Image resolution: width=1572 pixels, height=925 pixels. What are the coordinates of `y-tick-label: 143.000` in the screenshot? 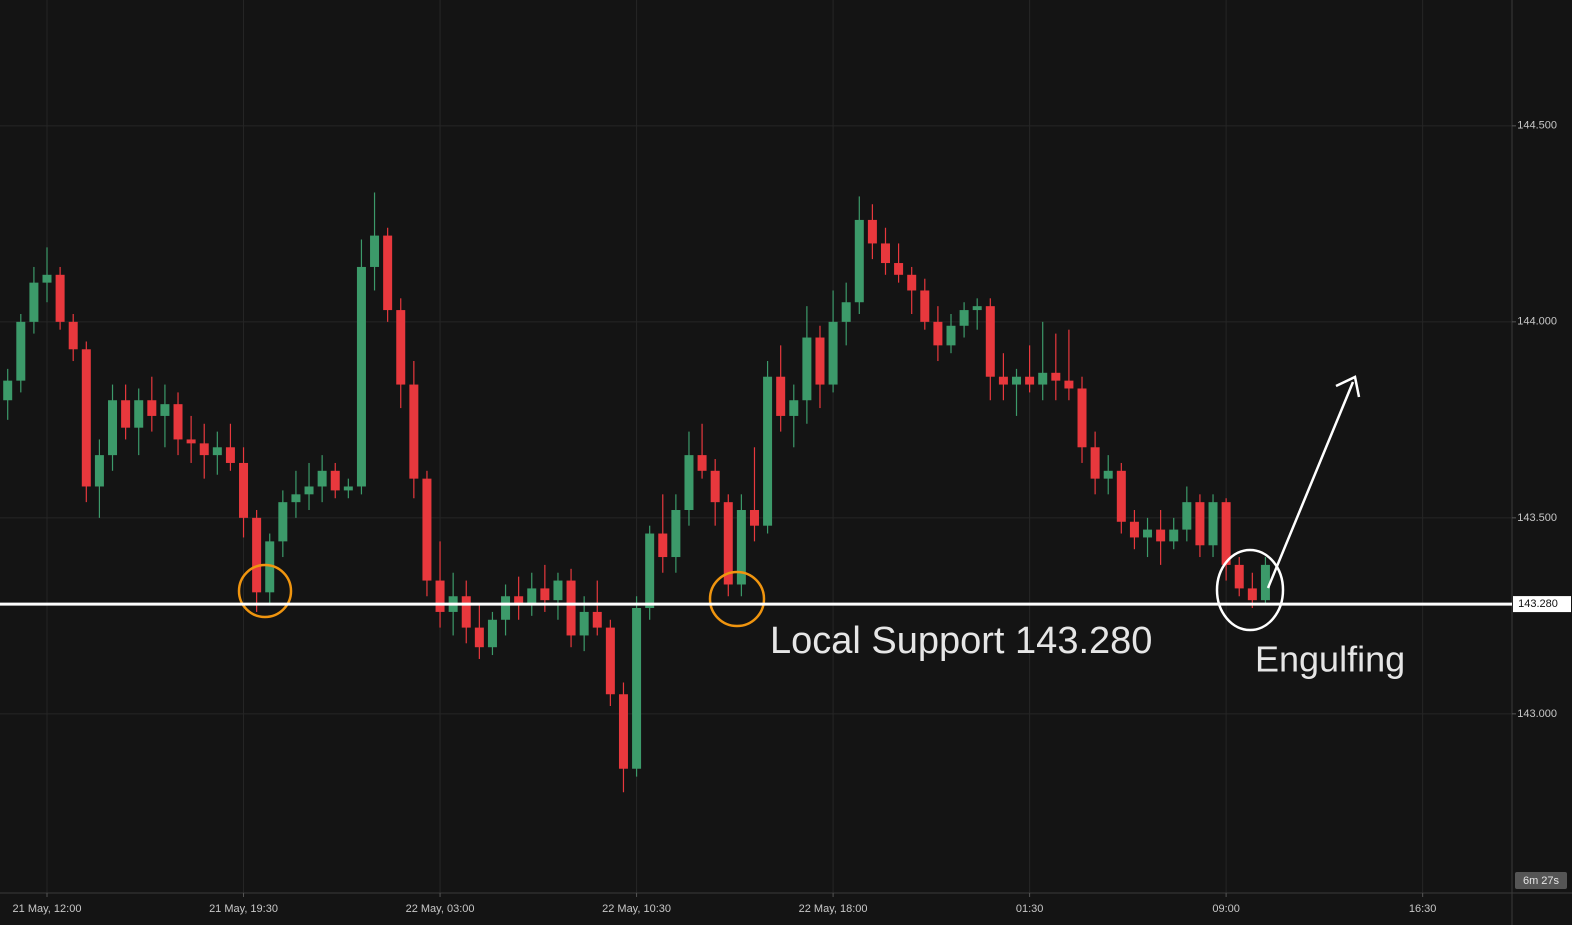 It's located at (1537, 714).